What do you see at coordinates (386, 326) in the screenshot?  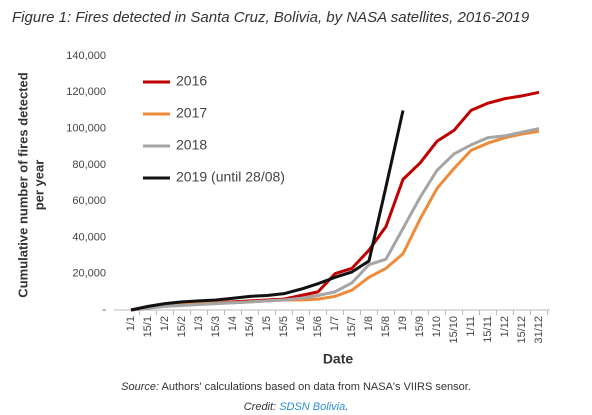 I see `x-tick-label: 15/8` at bounding box center [386, 326].